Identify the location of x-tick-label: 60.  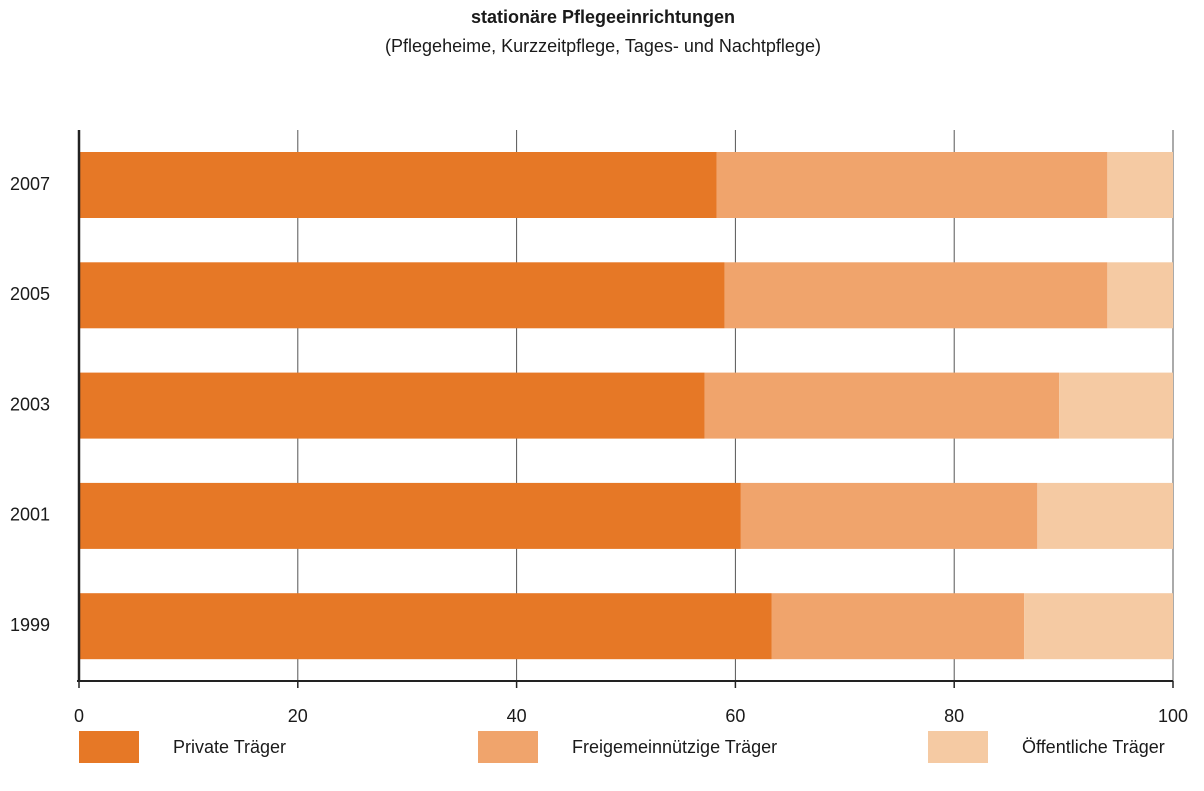
(735, 716).